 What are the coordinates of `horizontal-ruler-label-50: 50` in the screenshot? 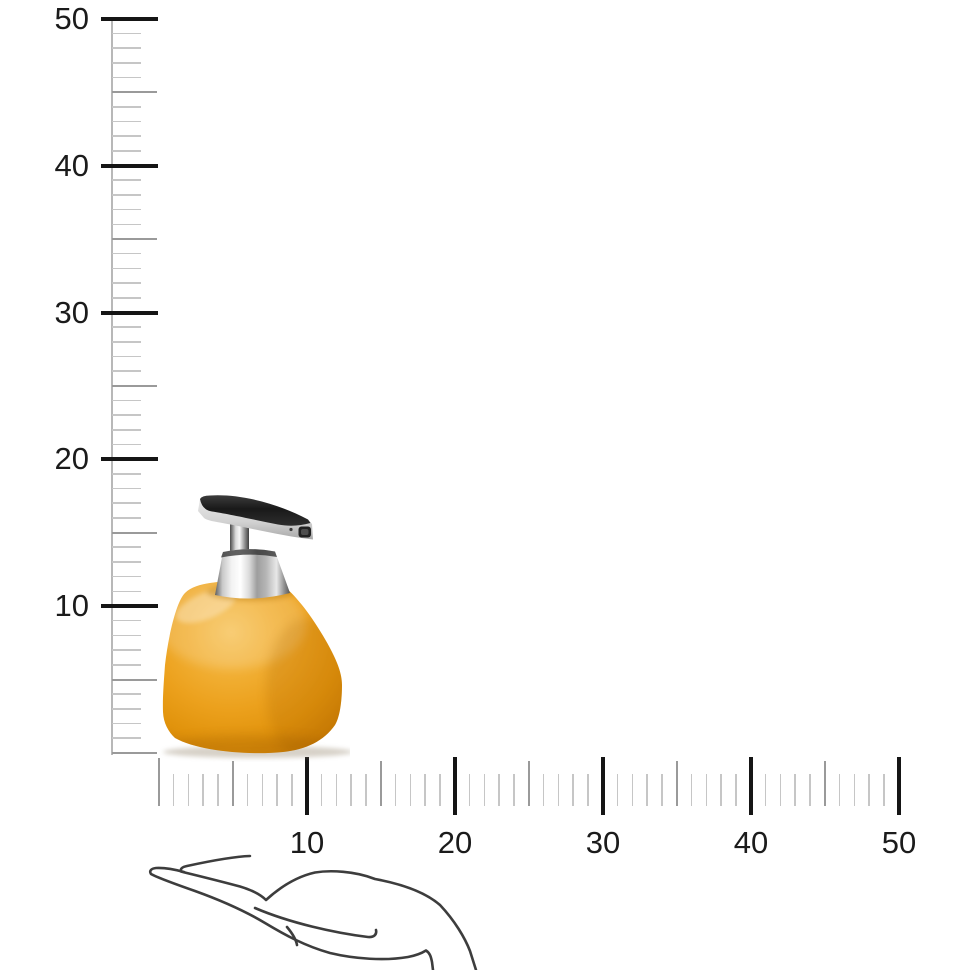 It's located at (899, 842).